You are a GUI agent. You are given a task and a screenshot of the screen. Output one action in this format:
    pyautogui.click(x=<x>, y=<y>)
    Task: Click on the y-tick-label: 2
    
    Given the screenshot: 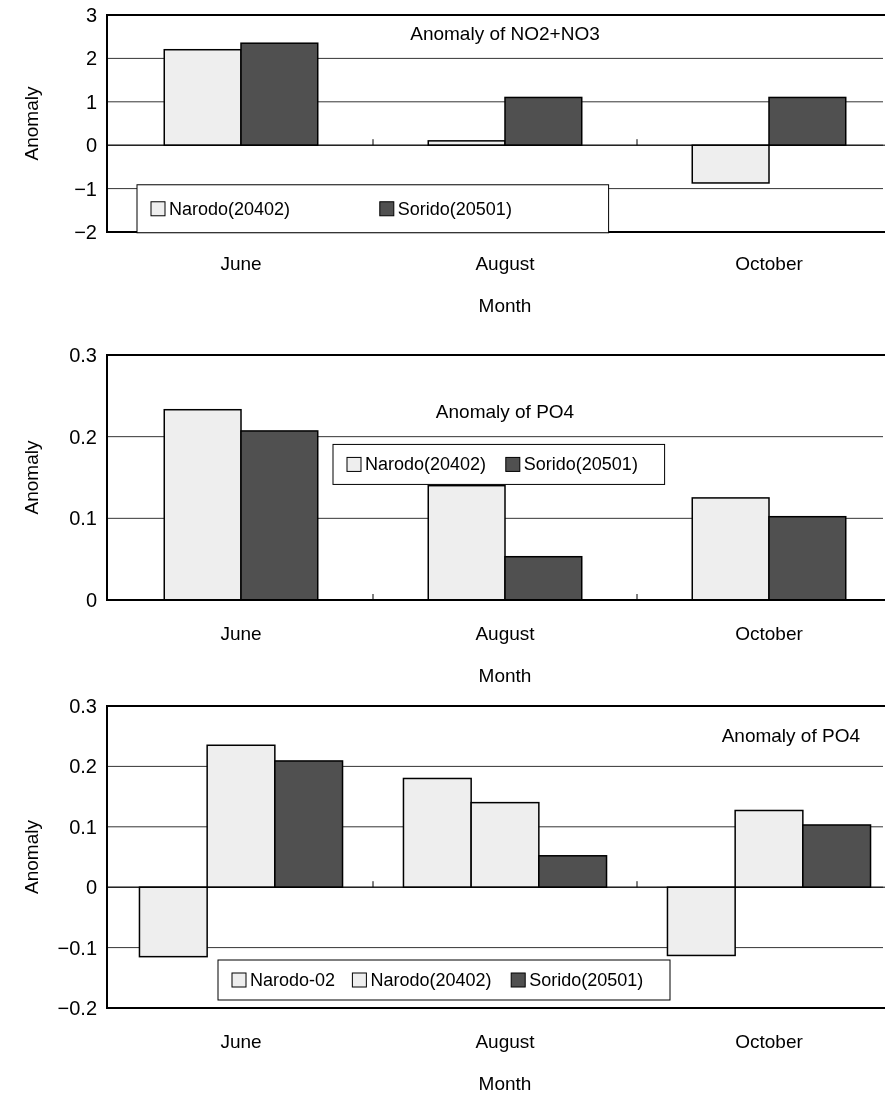 What is the action you would take?
    pyautogui.click(x=91, y=58)
    